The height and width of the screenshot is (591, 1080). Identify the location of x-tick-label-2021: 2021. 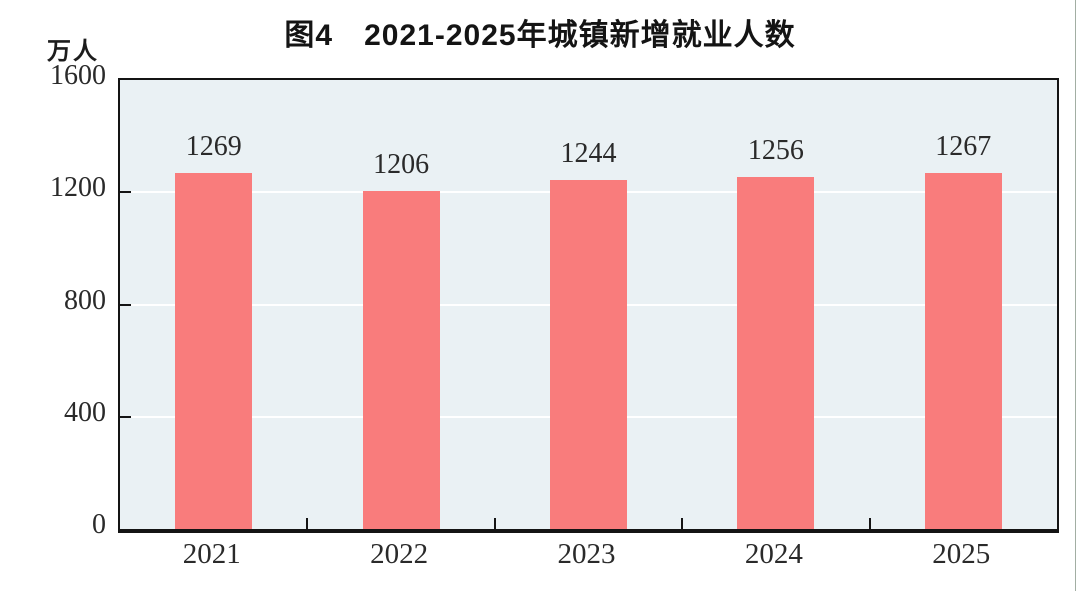
(211, 554).